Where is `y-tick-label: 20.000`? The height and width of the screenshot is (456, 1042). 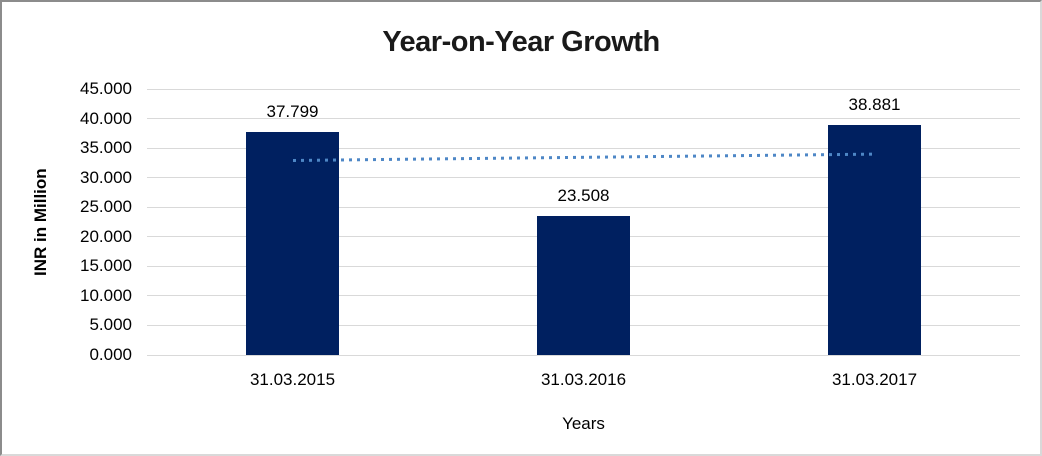
y-tick-label: 20.000 is located at coordinates (106, 236).